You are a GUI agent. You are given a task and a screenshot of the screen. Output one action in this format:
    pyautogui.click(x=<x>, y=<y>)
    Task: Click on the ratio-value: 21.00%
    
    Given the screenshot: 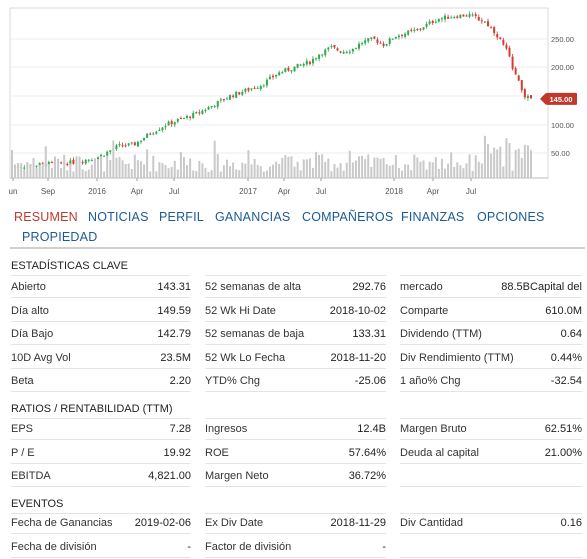 What is the action you would take?
    pyautogui.click(x=563, y=452)
    